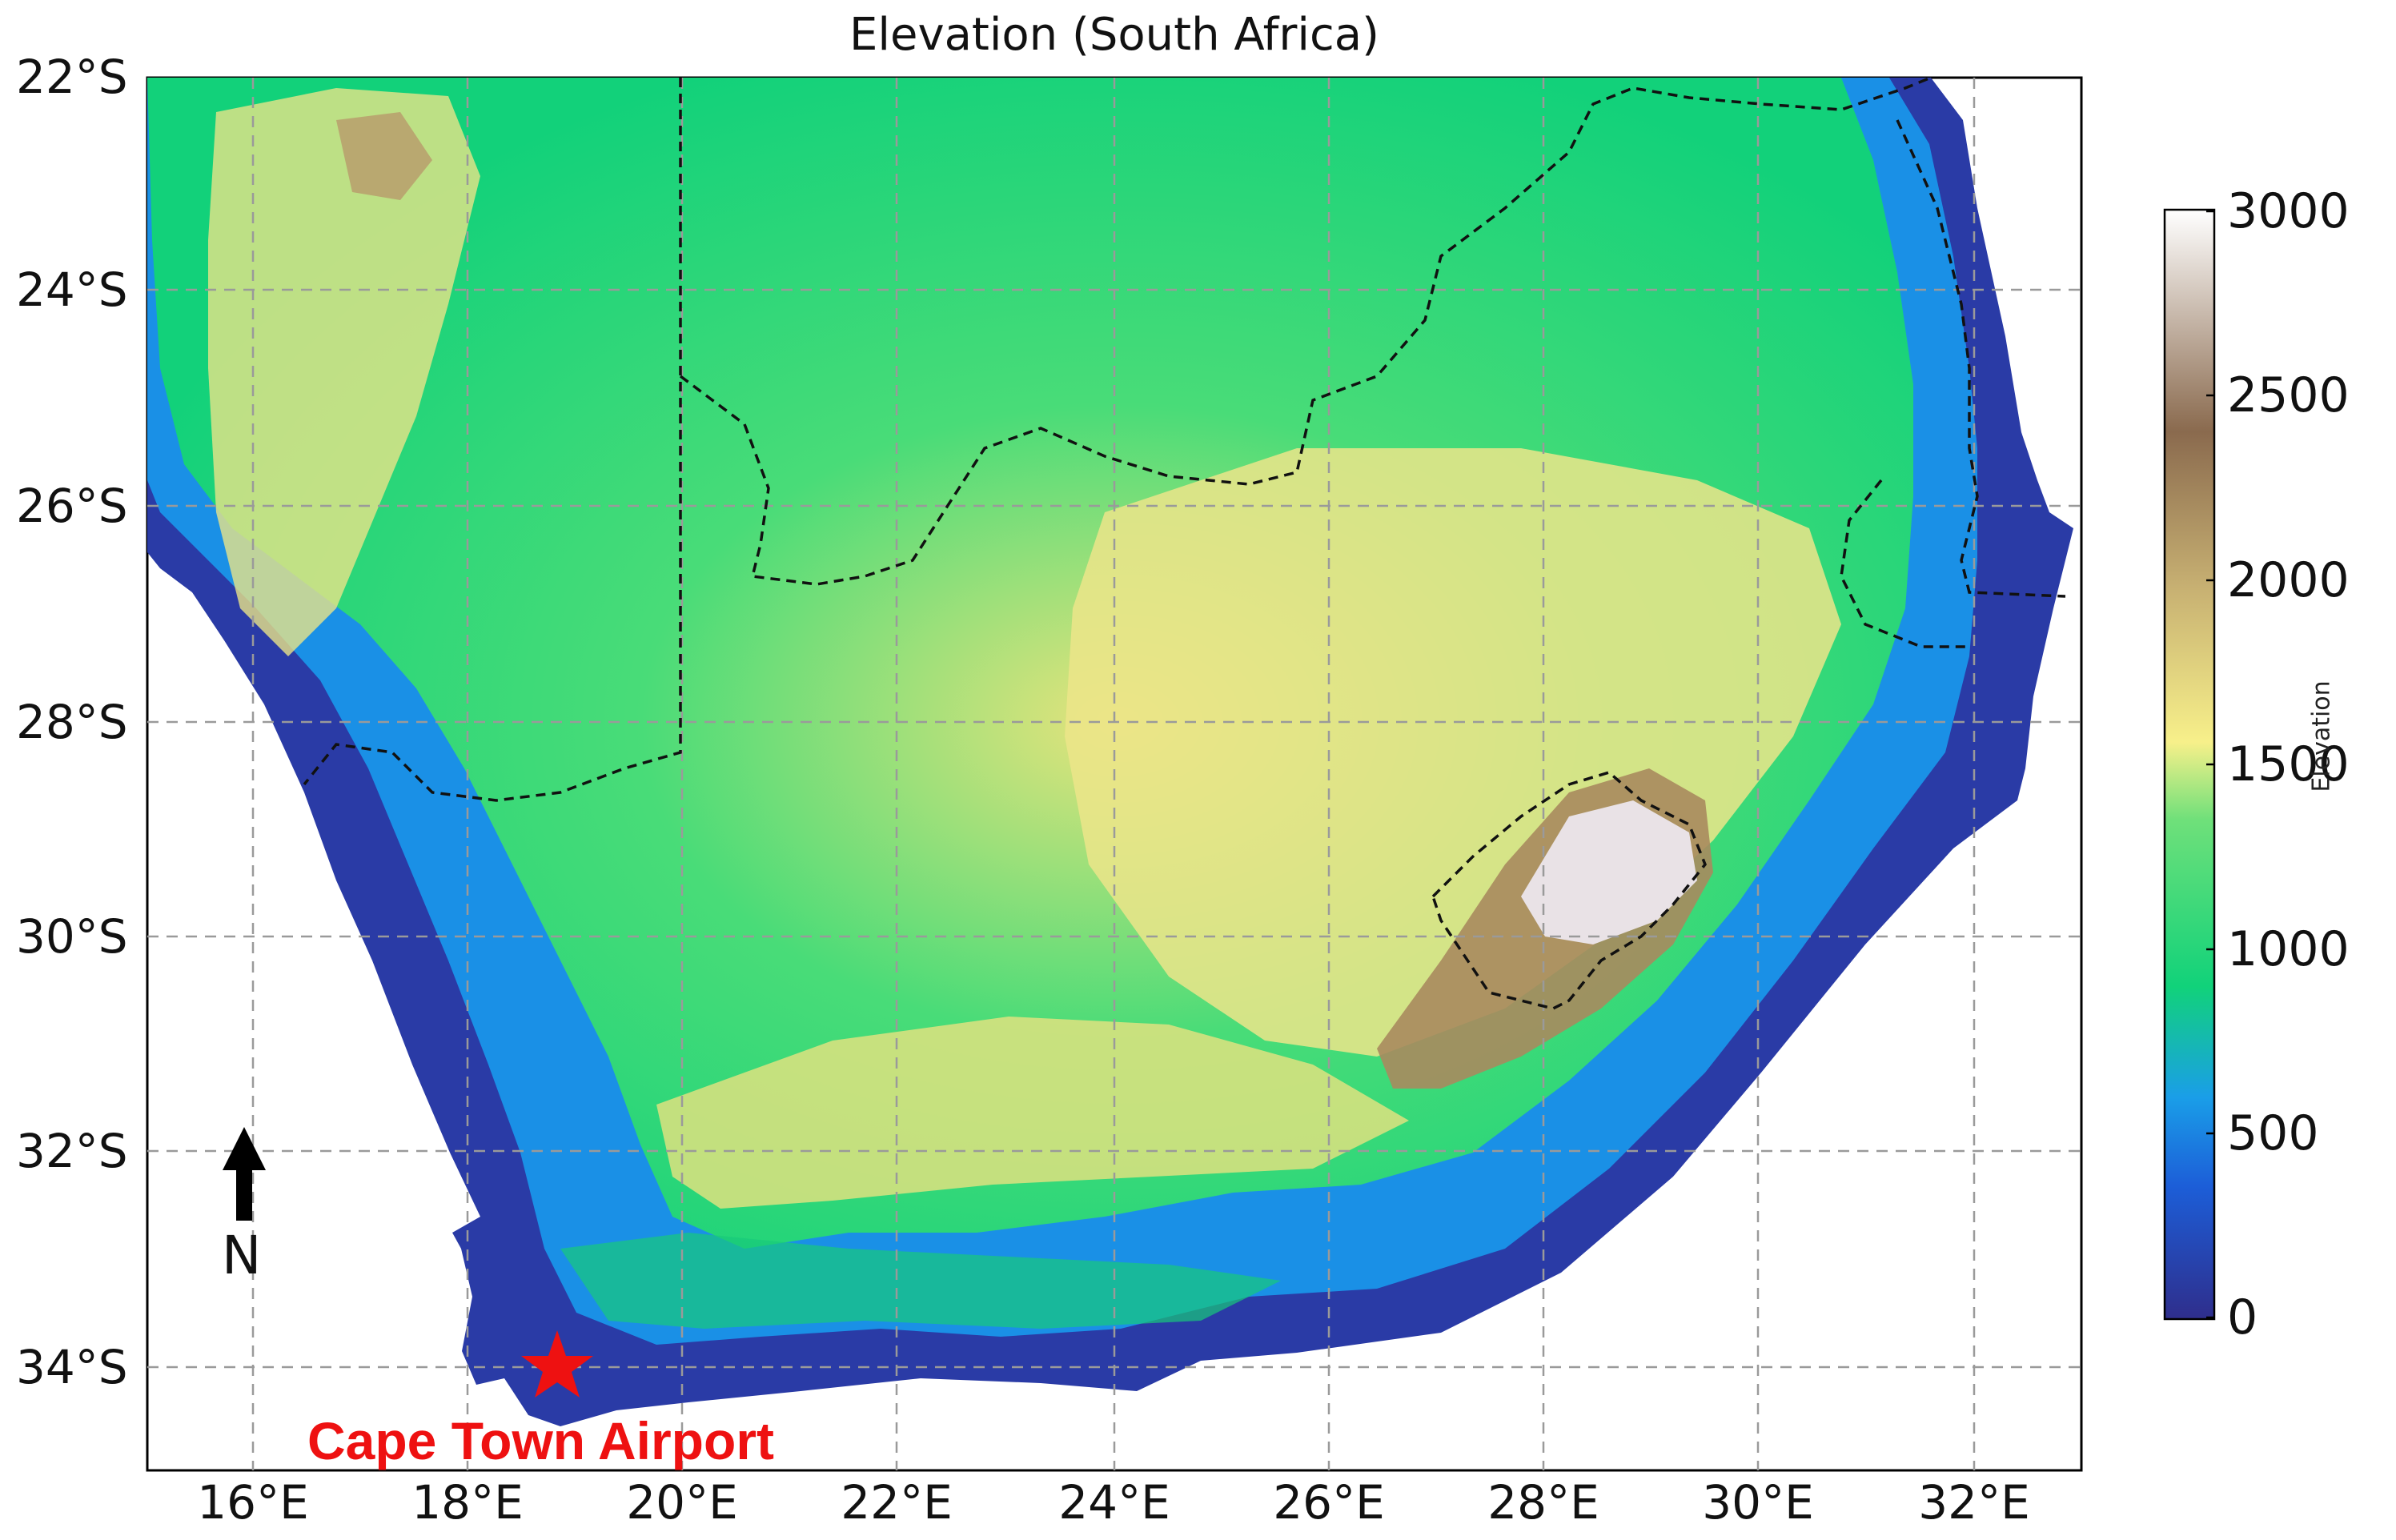  What do you see at coordinates (253, 1502) in the screenshot?
I see `lon-tick-16e: 16°E` at bounding box center [253, 1502].